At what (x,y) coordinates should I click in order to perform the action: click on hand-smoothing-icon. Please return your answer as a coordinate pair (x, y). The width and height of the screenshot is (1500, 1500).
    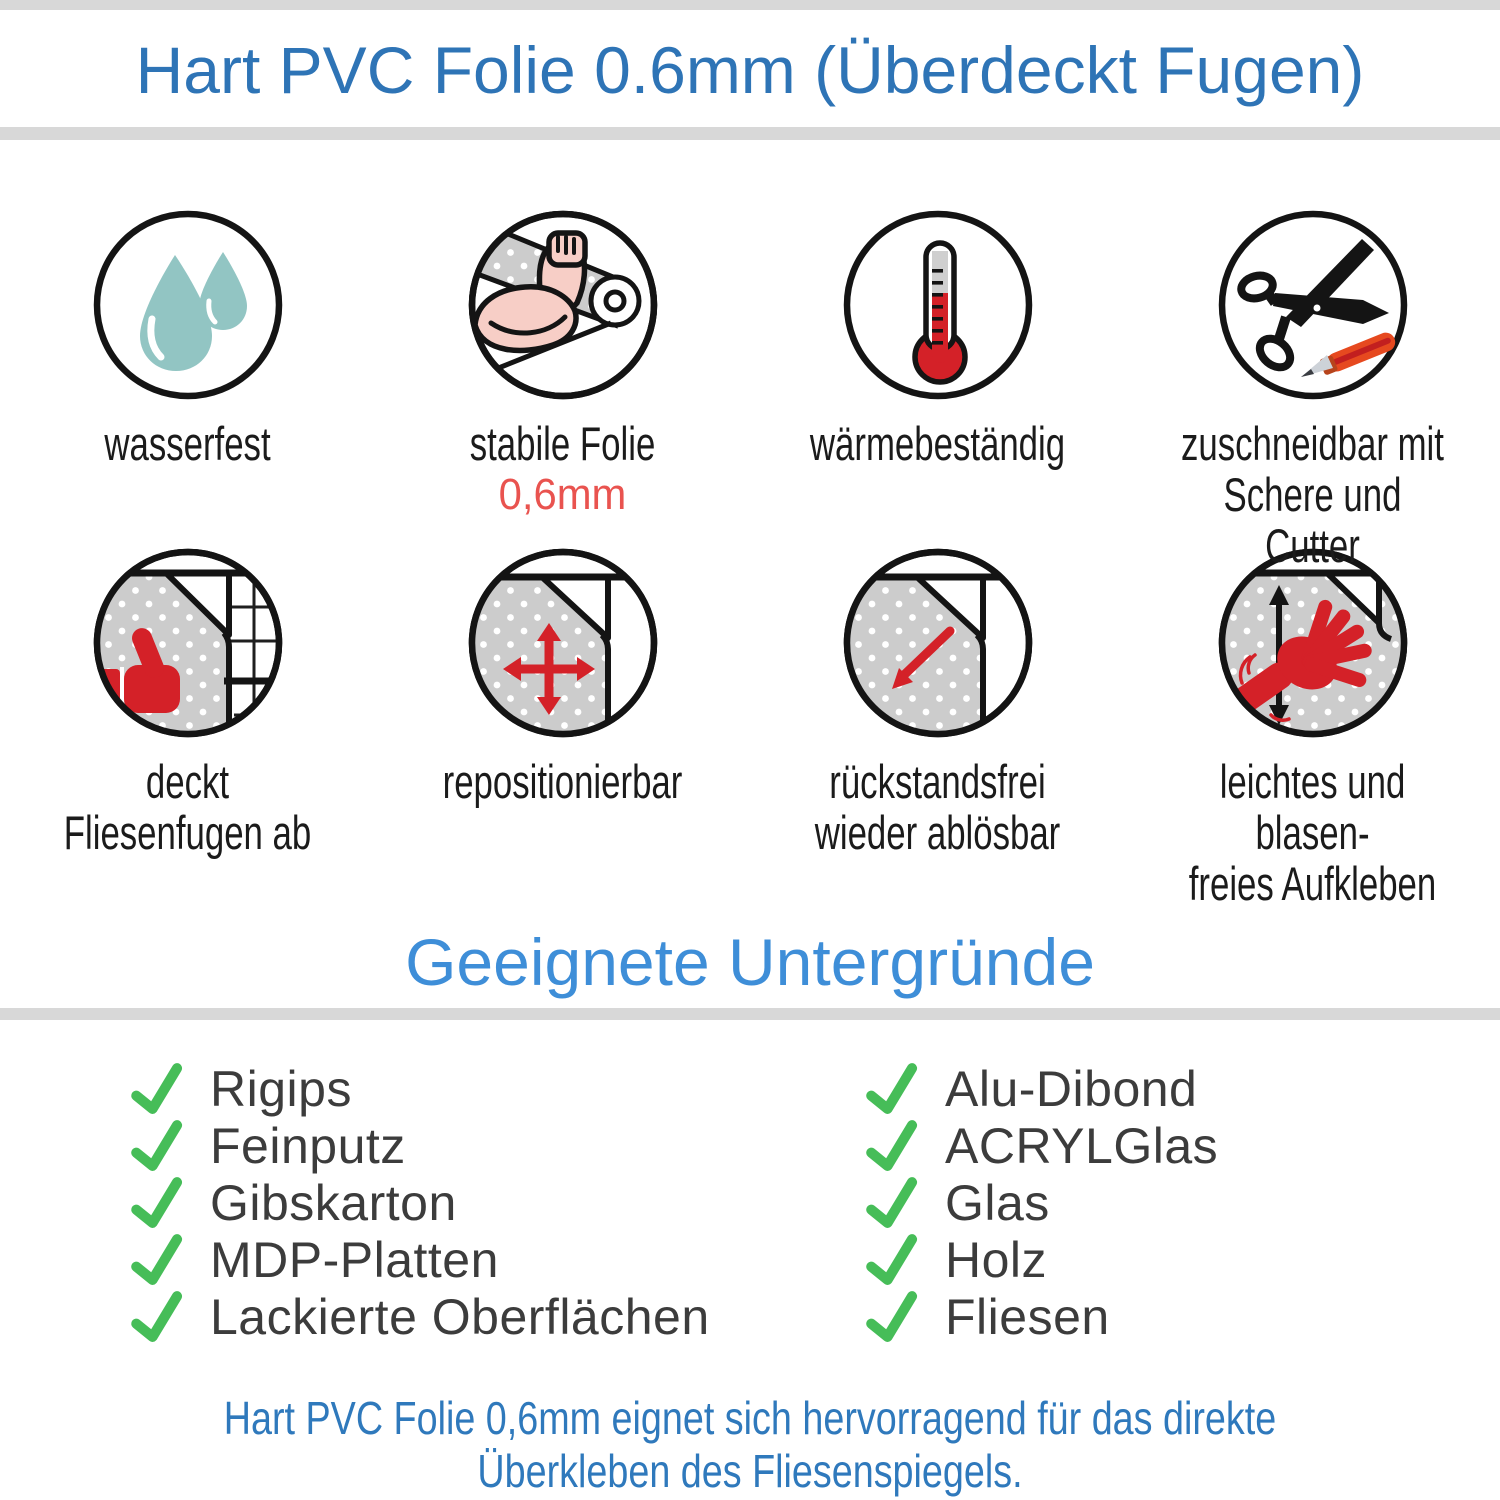
    Looking at the image, I should click on (1312, 643).